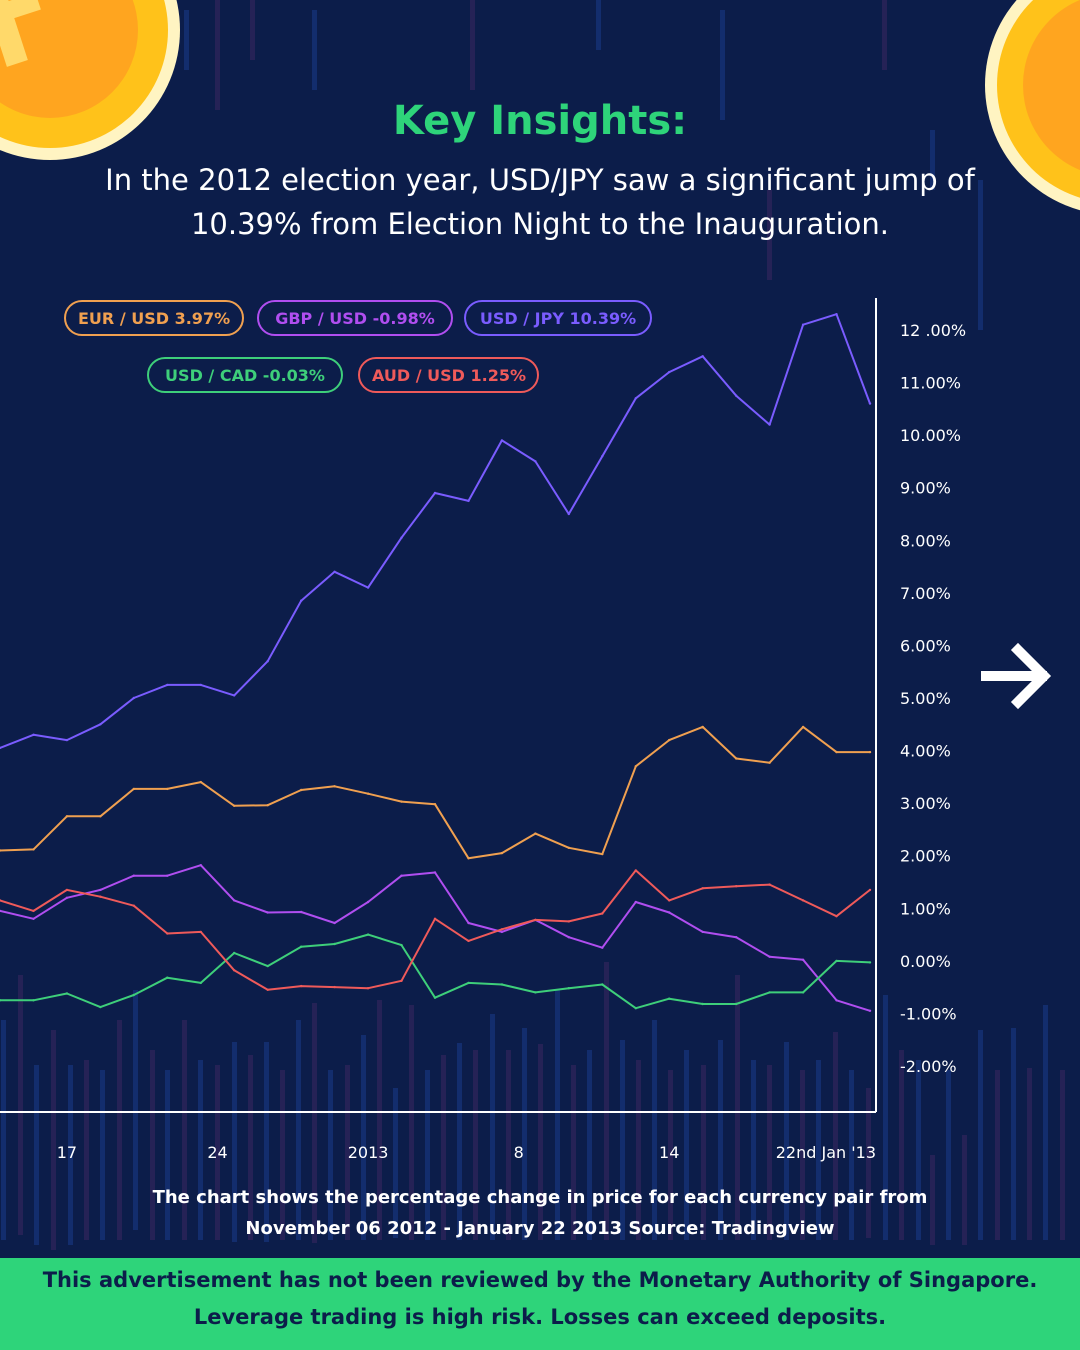  Describe the element at coordinates (1016, 676) in the screenshot. I see `arrow-right-icon` at that location.